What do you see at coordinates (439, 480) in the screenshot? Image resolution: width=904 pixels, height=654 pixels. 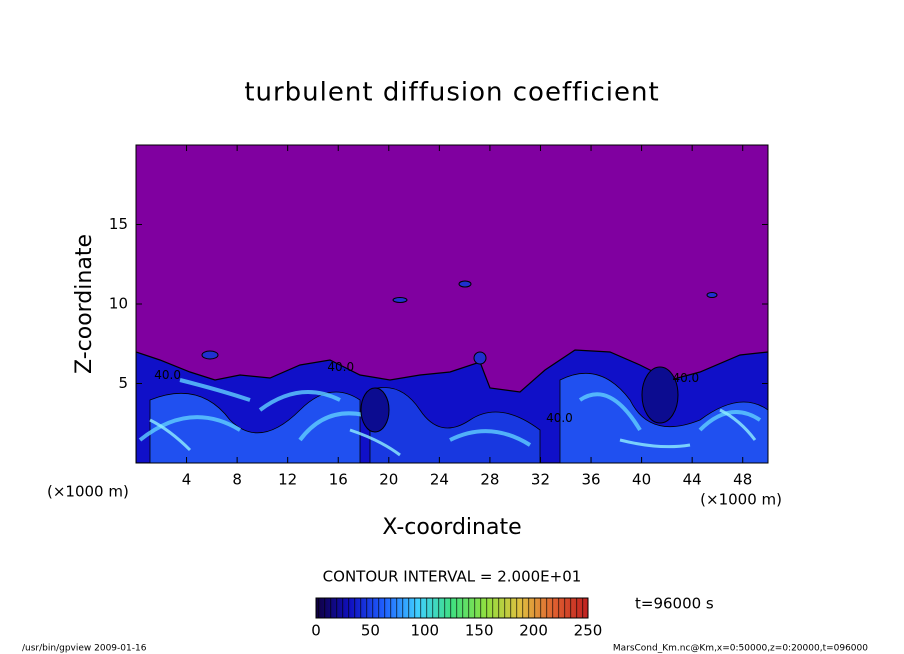 I see `x-tick-label: 24` at bounding box center [439, 480].